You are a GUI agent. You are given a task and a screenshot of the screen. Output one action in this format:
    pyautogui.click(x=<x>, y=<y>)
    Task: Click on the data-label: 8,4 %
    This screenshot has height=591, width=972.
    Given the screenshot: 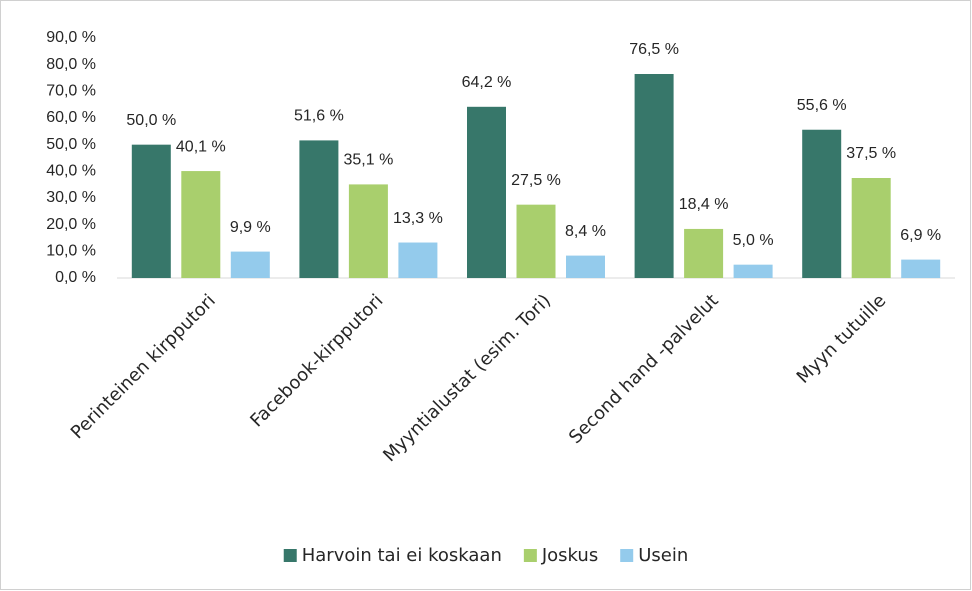 What is the action you would take?
    pyautogui.click(x=585, y=231)
    